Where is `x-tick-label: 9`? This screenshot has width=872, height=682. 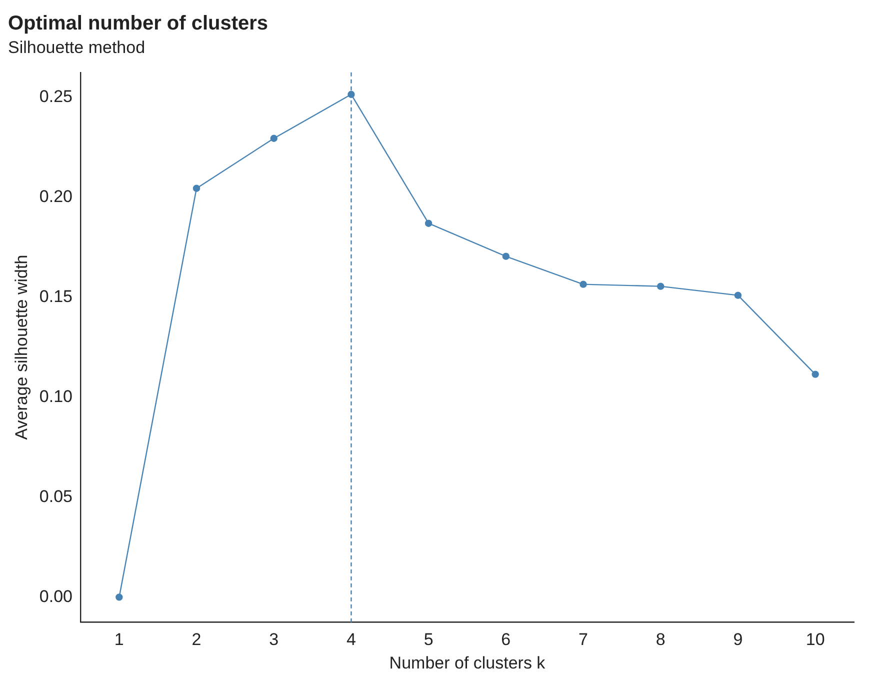
x-tick-label: 9 is located at coordinates (738, 640).